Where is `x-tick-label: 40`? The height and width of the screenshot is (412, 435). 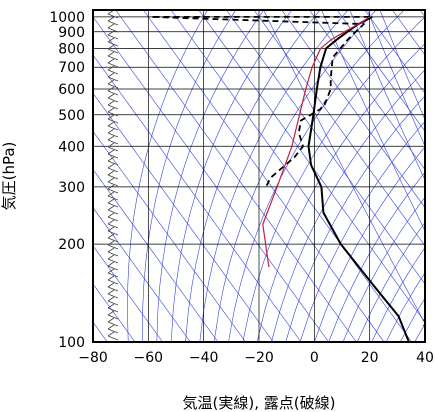
x-tick-label: 40 is located at coordinates (425, 358).